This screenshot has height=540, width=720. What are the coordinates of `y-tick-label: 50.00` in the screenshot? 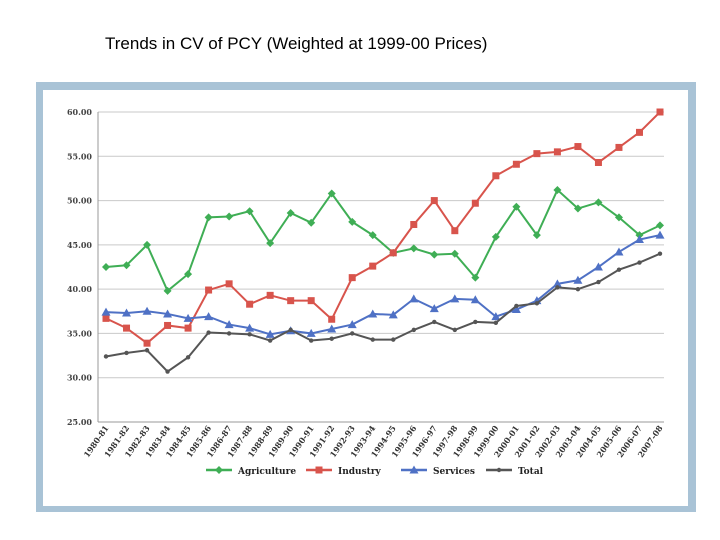 It's located at (79, 201).